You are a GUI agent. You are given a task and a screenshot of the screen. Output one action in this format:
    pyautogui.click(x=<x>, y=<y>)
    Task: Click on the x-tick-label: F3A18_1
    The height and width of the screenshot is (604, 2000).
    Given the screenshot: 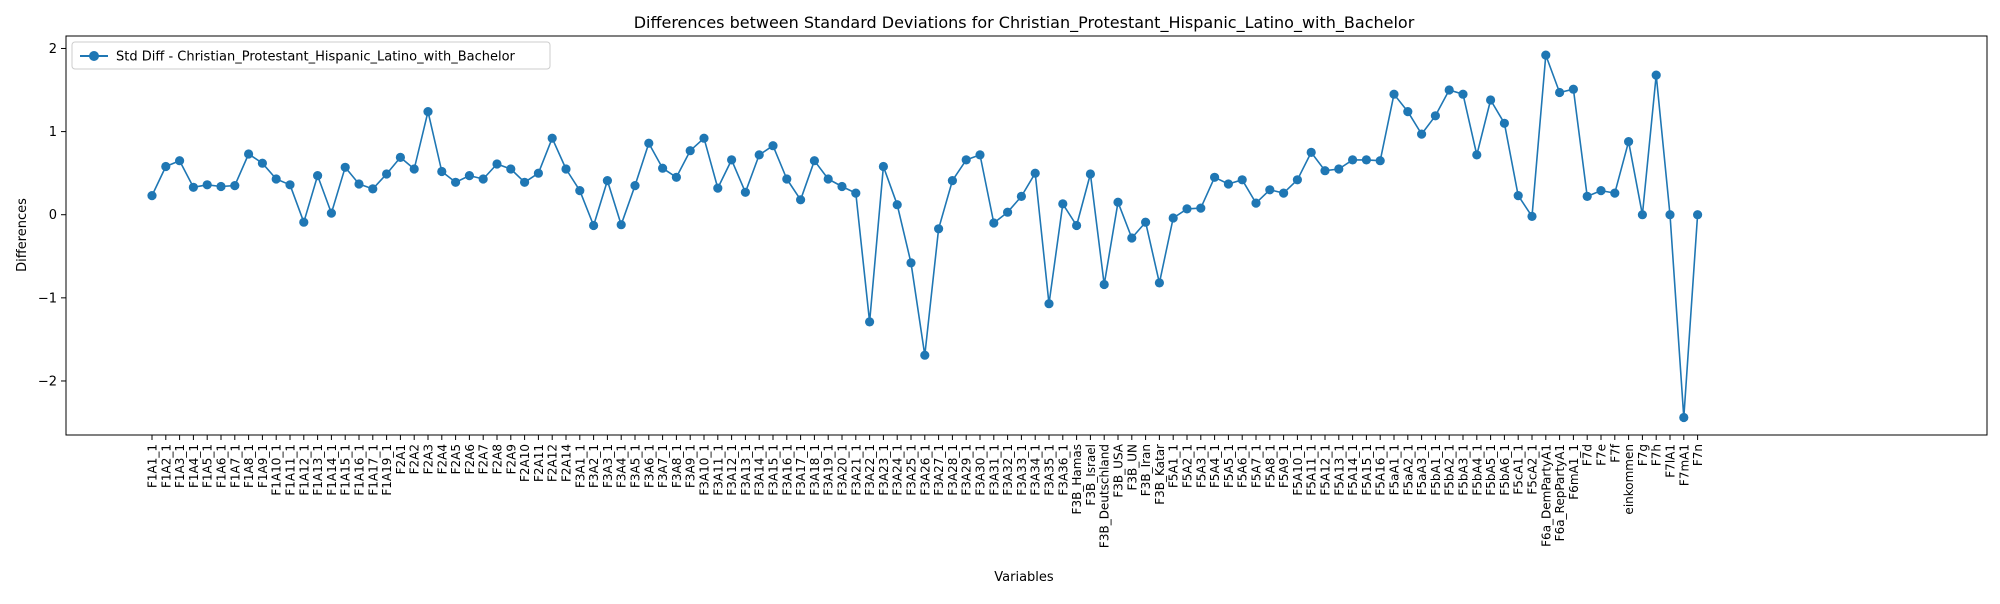 What is the action you would take?
    pyautogui.click(x=815, y=470)
    